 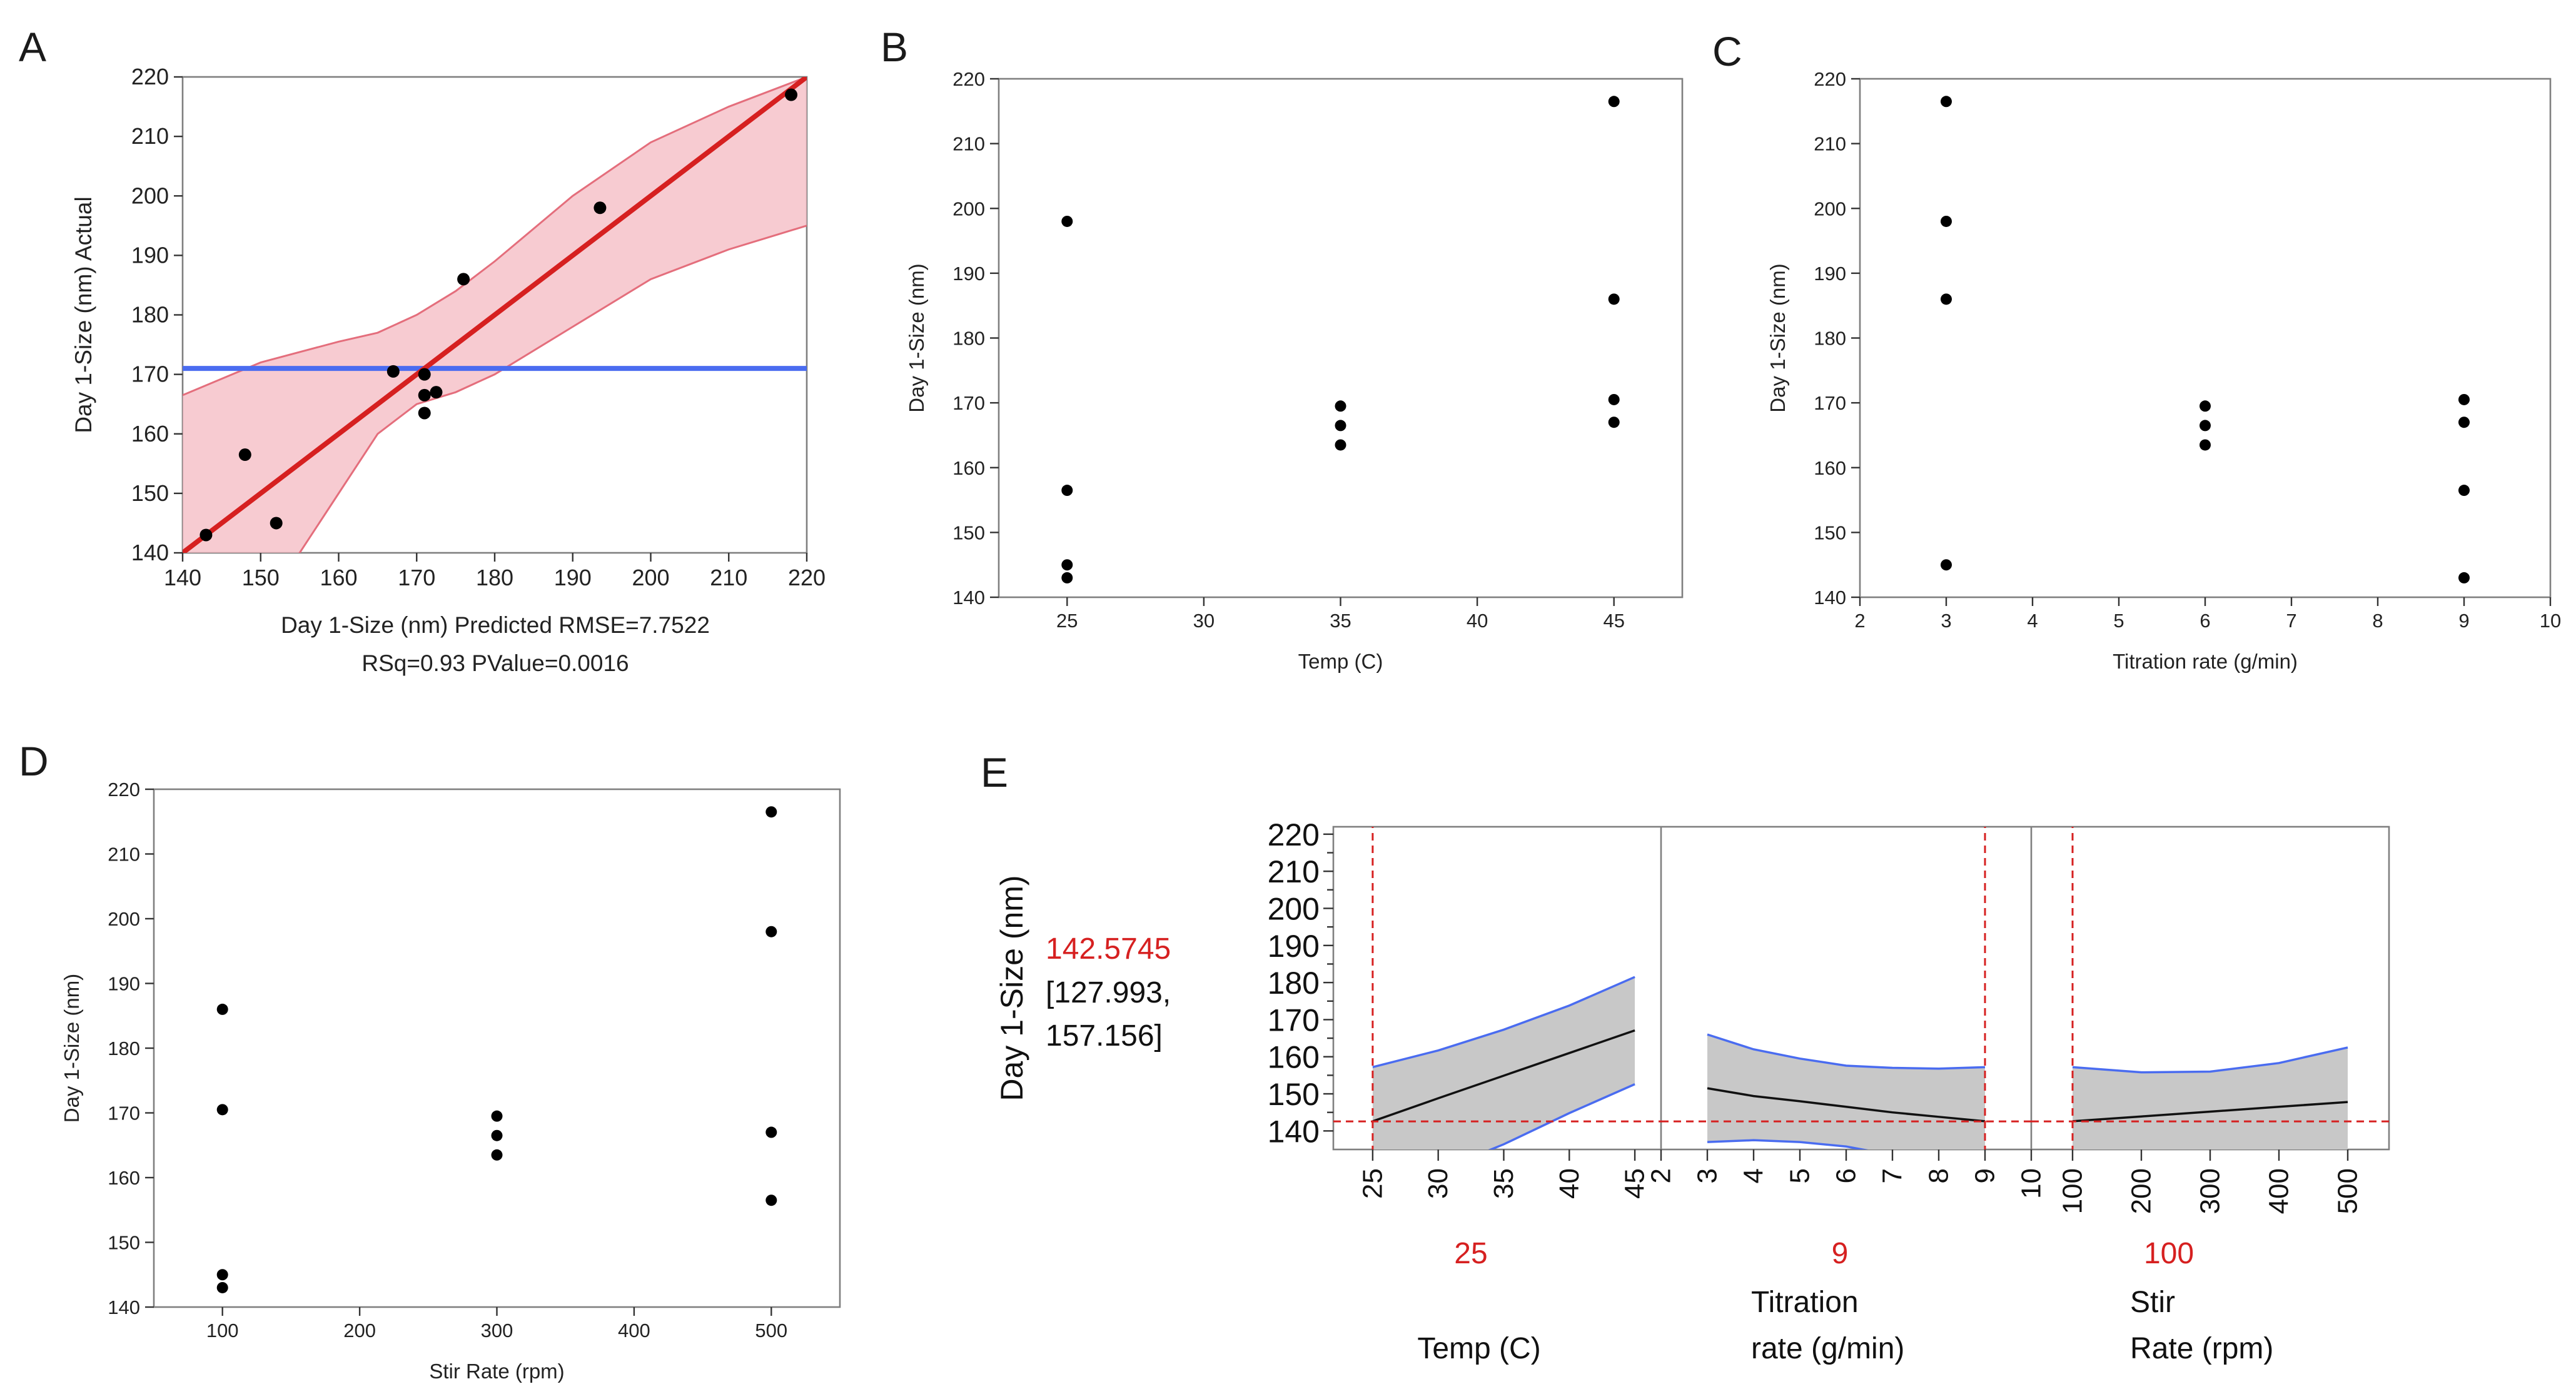 What do you see at coordinates (1478, 621) in the screenshot?
I see `x-tick-label: 40` at bounding box center [1478, 621].